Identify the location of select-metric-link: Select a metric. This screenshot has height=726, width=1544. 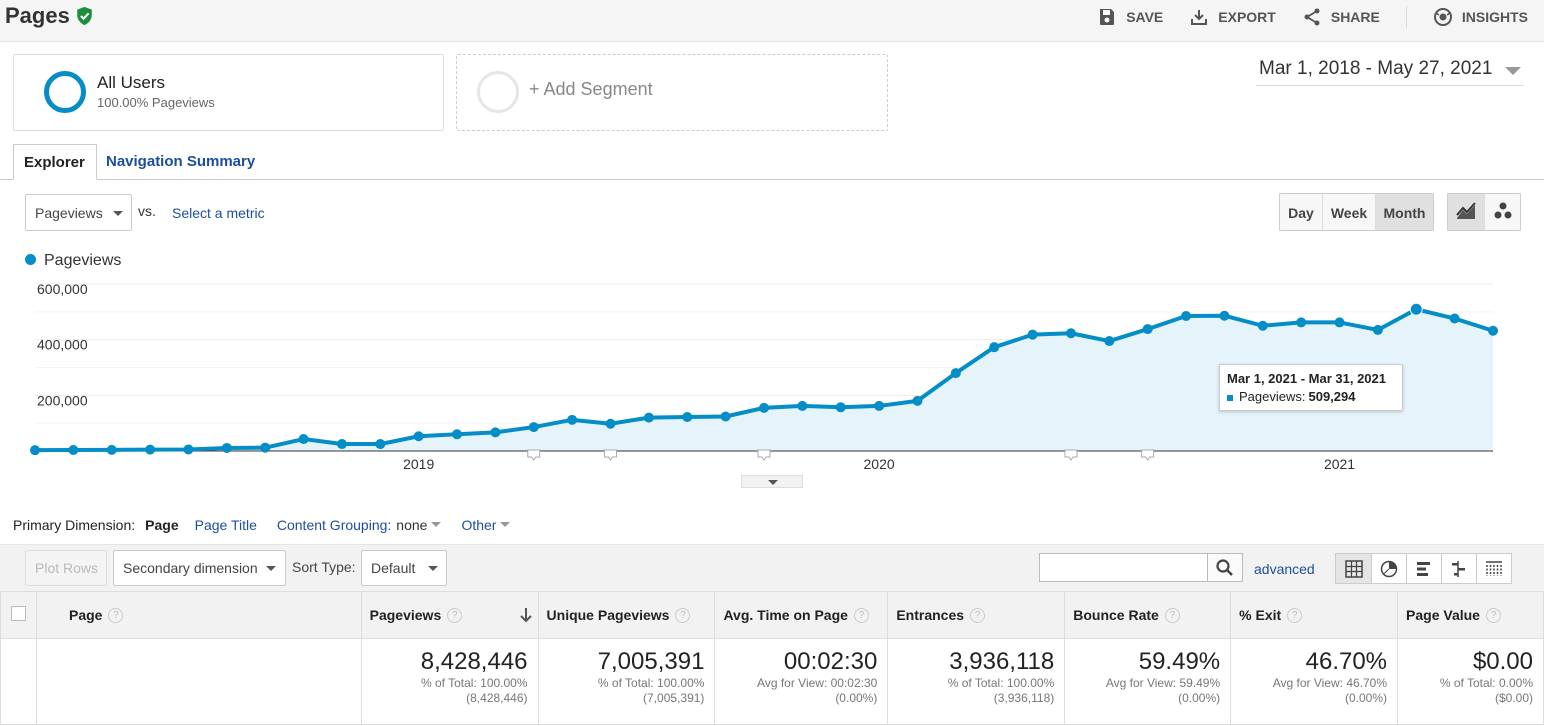
(218, 213).